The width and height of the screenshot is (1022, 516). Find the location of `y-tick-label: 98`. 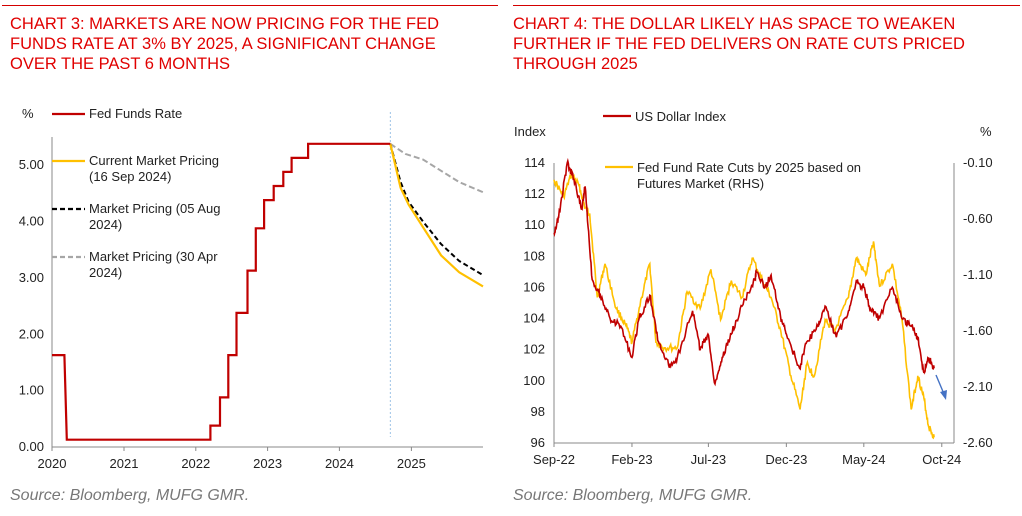

y-tick-label: 98 is located at coordinates (538, 411).